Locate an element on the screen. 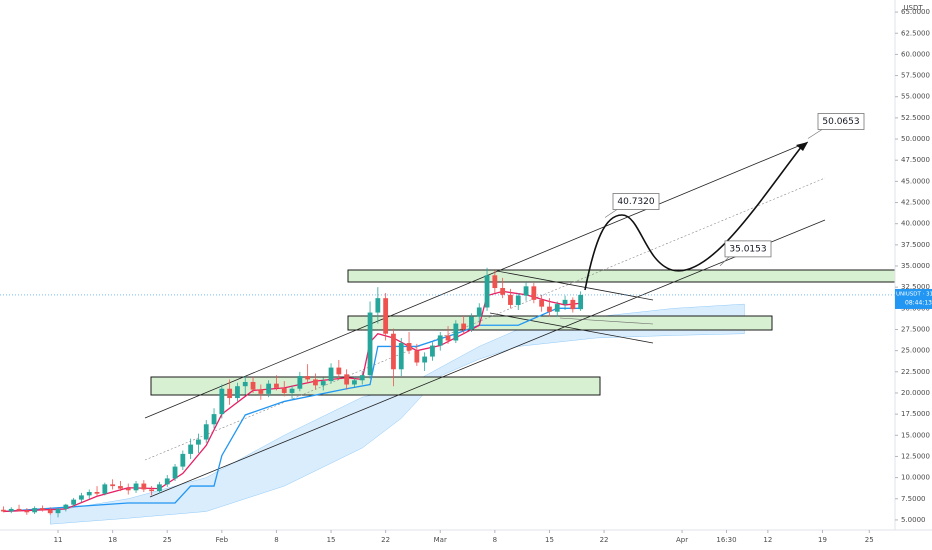  y-tick-label: 42.5000 is located at coordinates (915, 203).